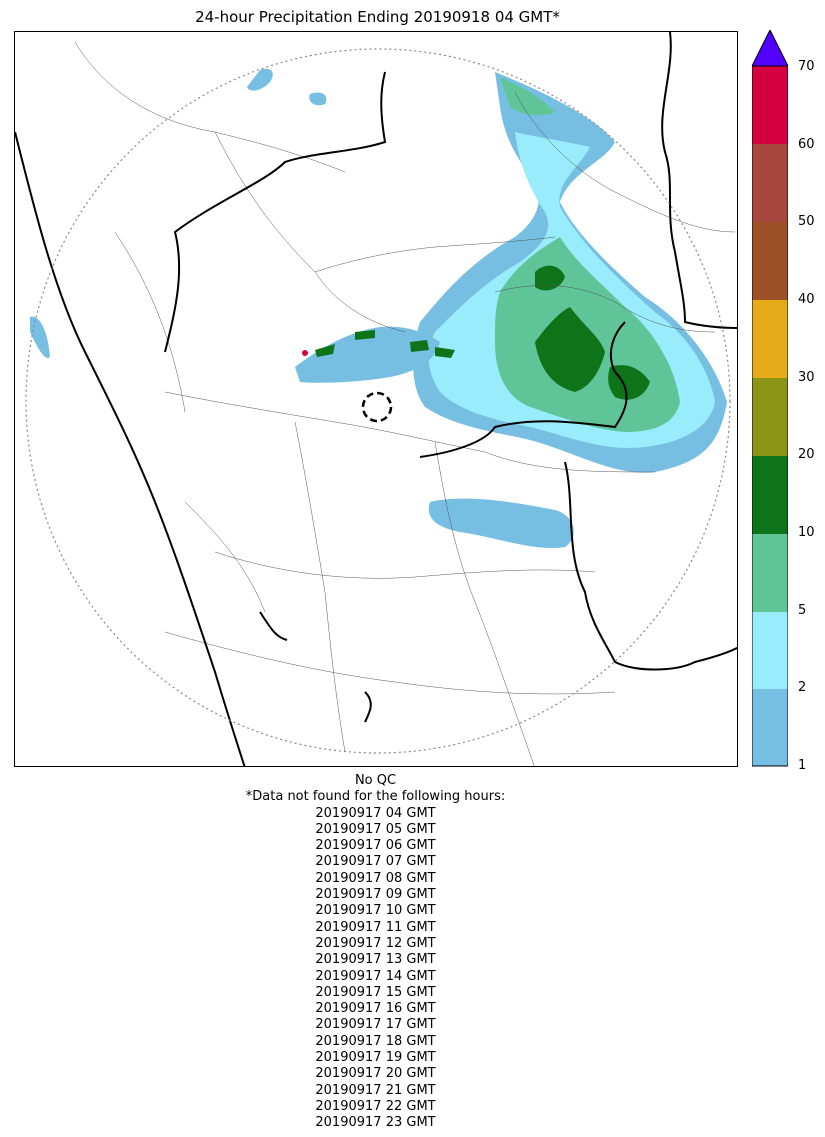 The width and height of the screenshot is (825, 1137). Describe the element at coordinates (377, 407) in the screenshot. I see `radar-site-marker` at that location.